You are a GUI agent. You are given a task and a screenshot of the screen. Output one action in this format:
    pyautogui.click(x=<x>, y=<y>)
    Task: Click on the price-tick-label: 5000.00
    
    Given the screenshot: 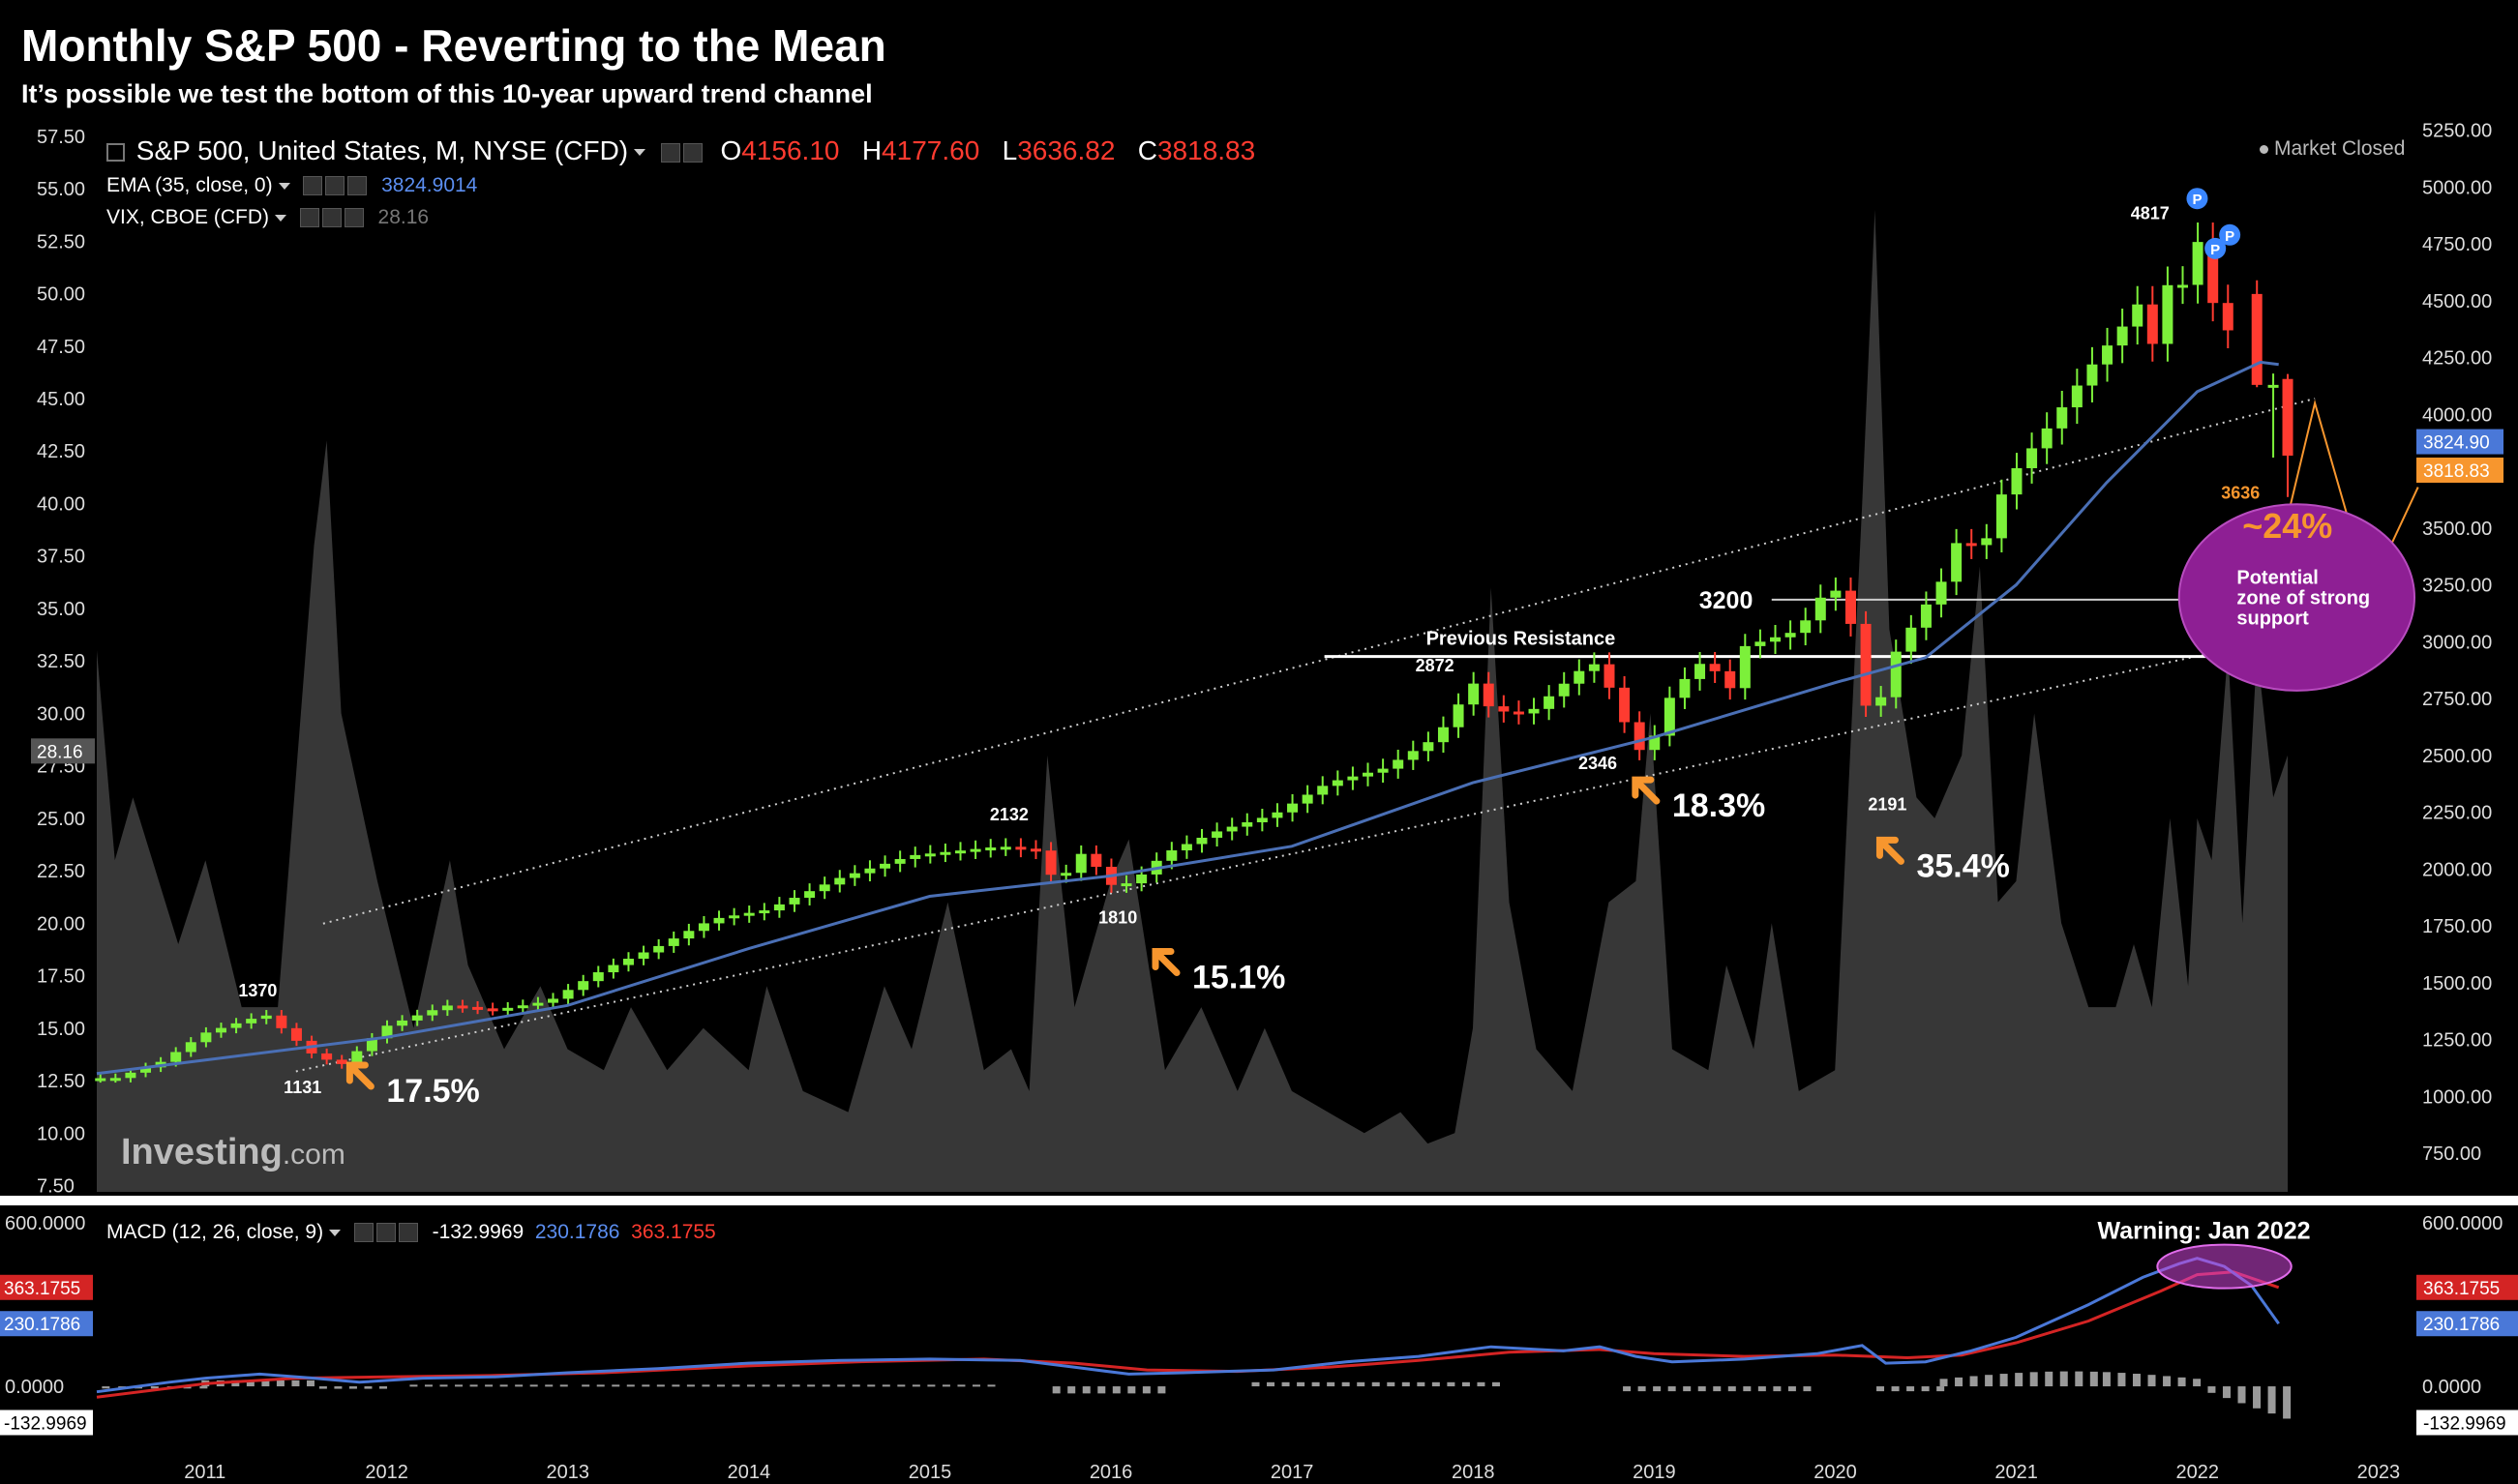 What is the action you would take?
    pyautogui.click(x=2457, y=187)
    